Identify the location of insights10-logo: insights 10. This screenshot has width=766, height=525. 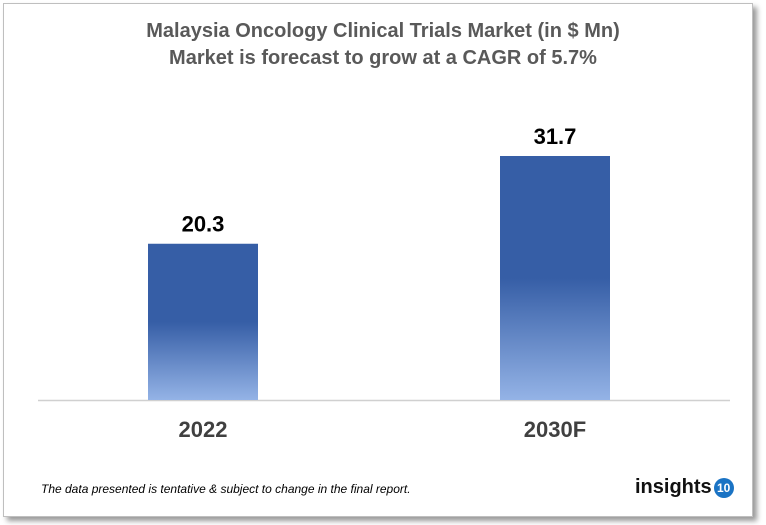
(684, 487).